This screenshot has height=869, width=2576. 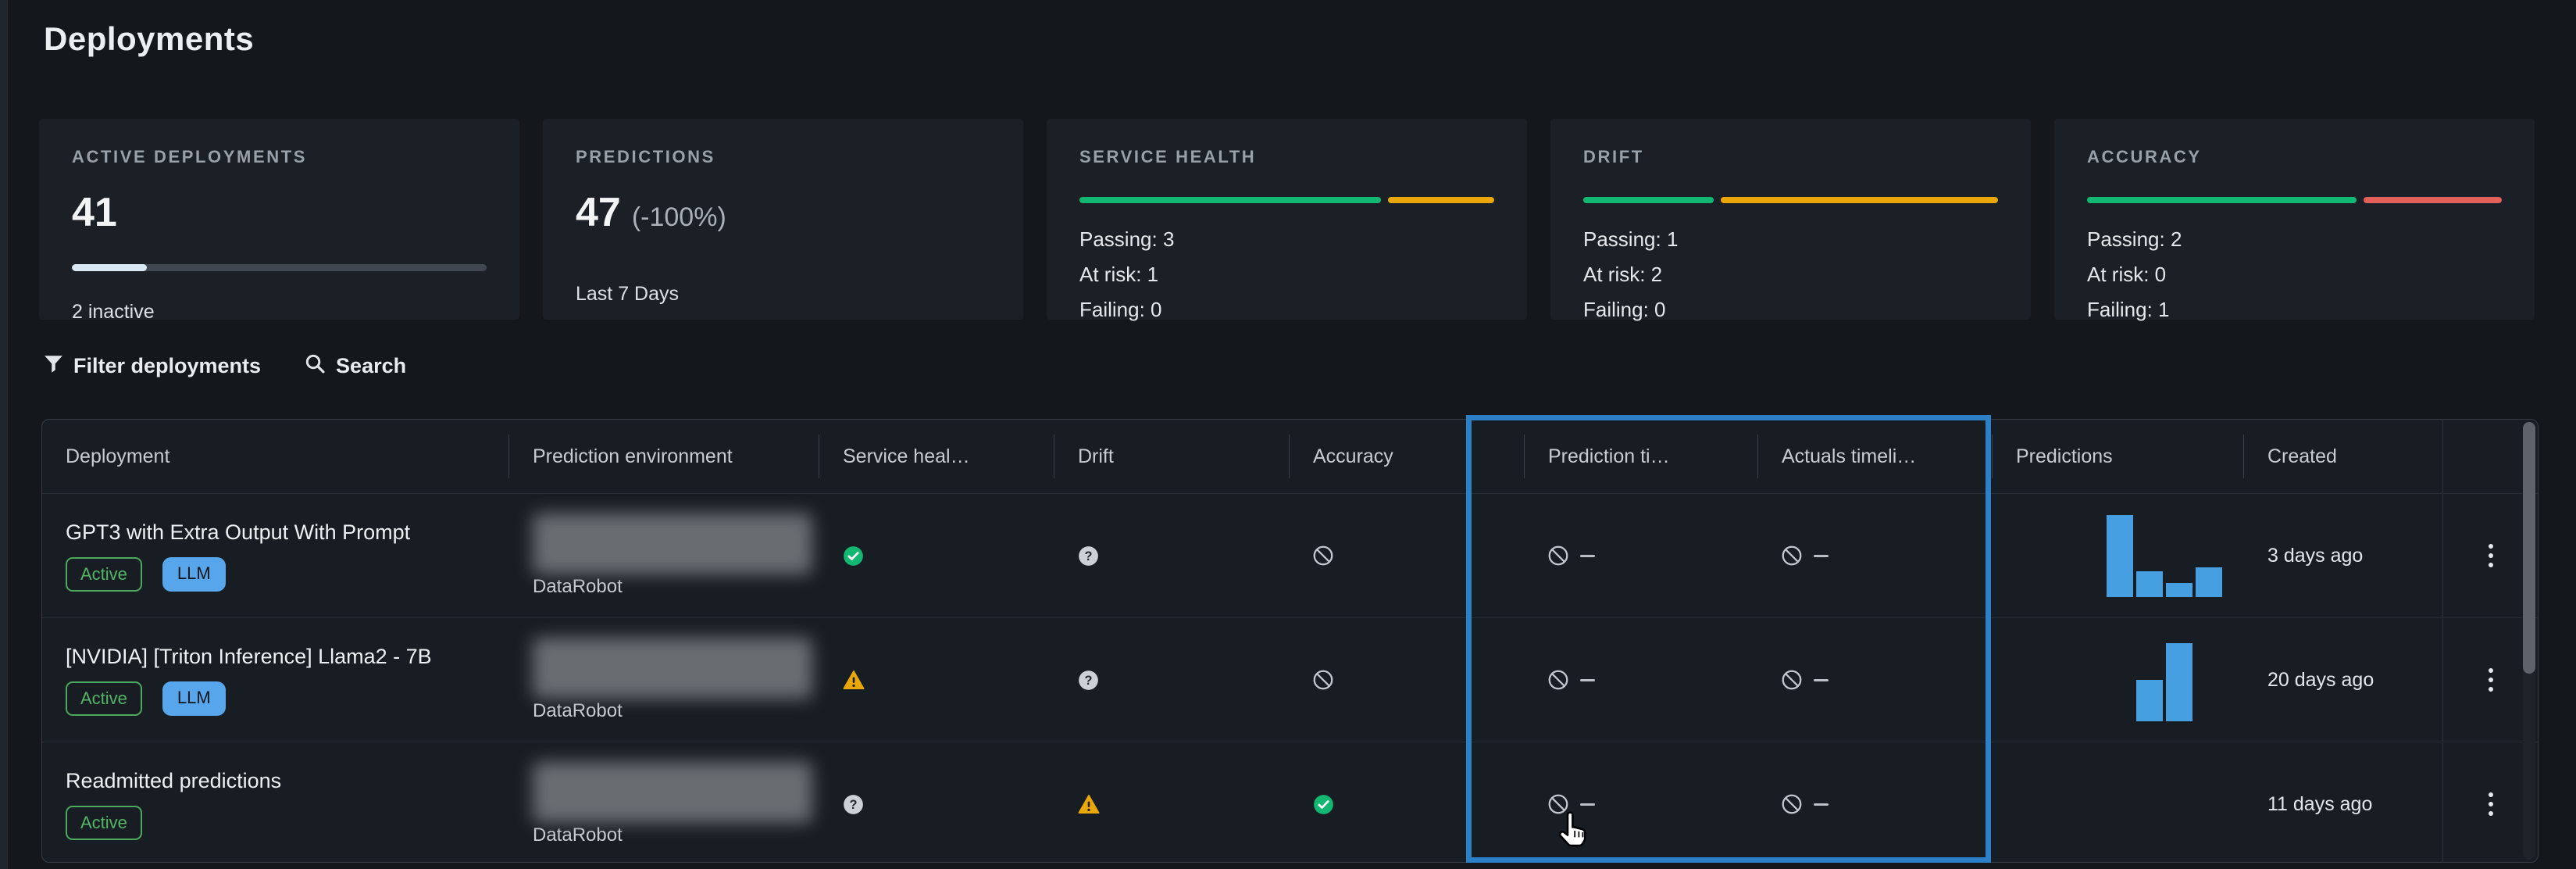 What do you see at coordinates (2342, 802) in the screenshot?
I see `created-cell: 11 days ago` at bounding box center [2342, 802].